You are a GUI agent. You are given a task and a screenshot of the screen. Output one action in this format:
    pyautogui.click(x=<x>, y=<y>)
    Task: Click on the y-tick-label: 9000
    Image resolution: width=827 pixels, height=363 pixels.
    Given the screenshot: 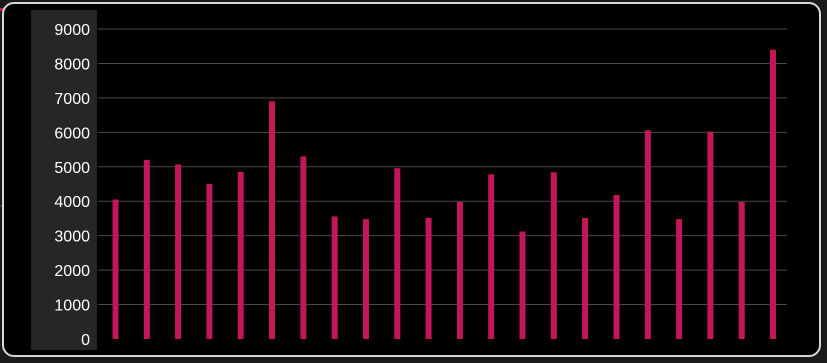 What is the action you would take?
    pyautogui.click(x=72, y=30)
    